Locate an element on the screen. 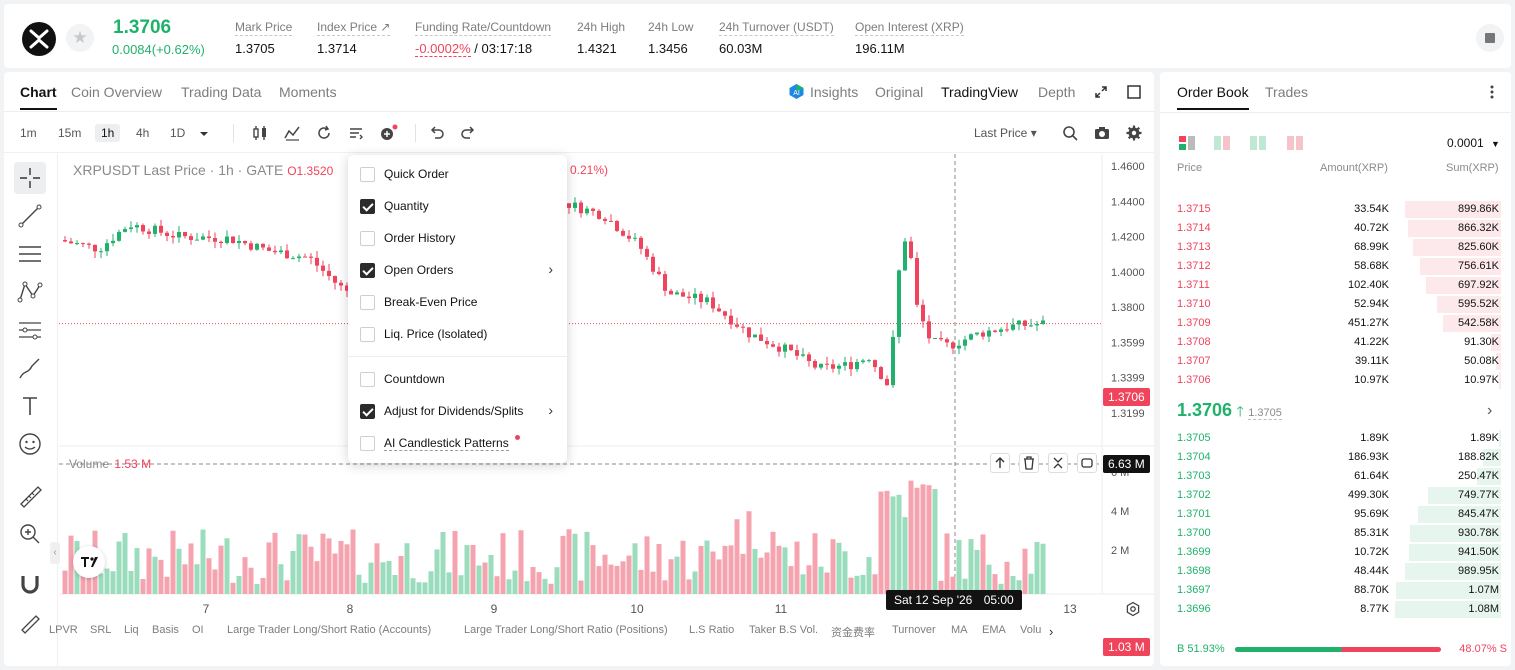 This screenshot has width=1515, height=670. horizontal-lines-tool-icon is located at coordinates (30, 254).